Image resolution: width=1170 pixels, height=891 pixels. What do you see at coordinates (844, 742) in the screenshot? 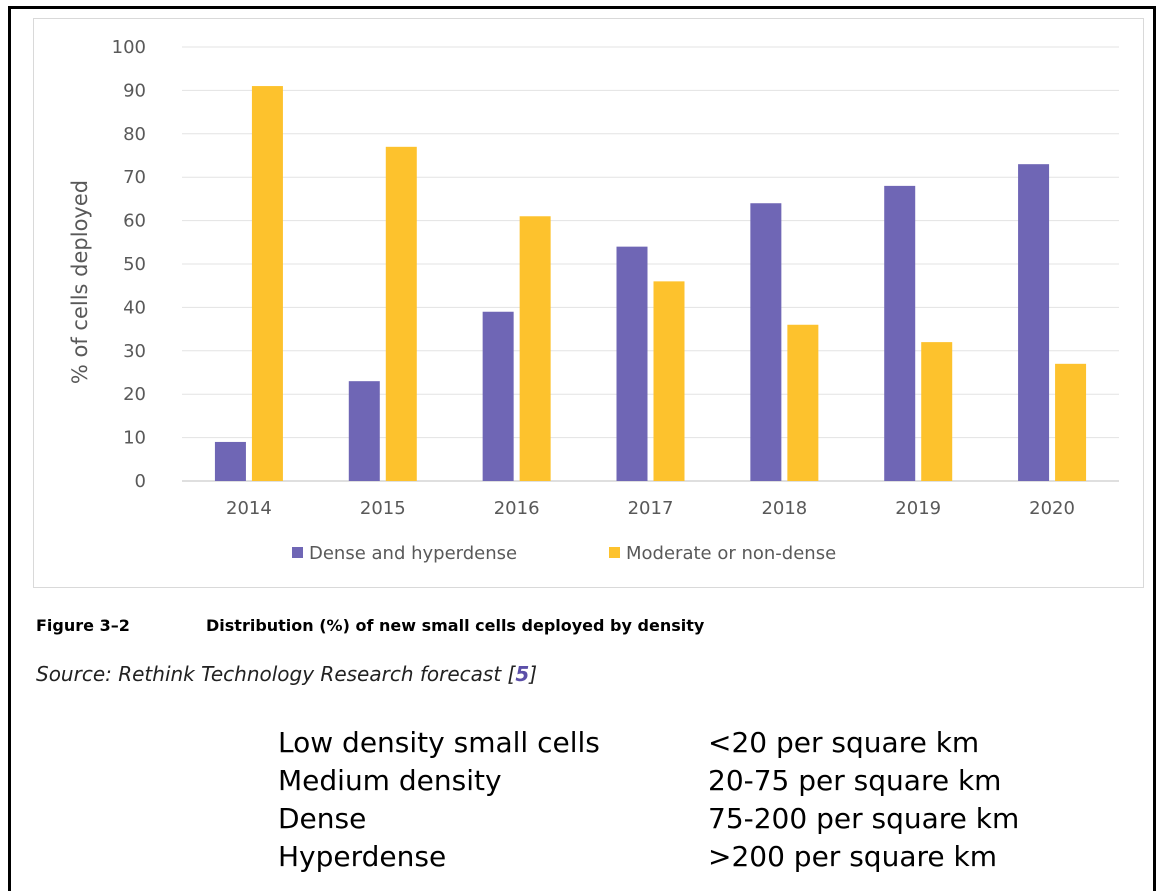
I see `density-range: <20 per square km` at bounding box center [844, 742].